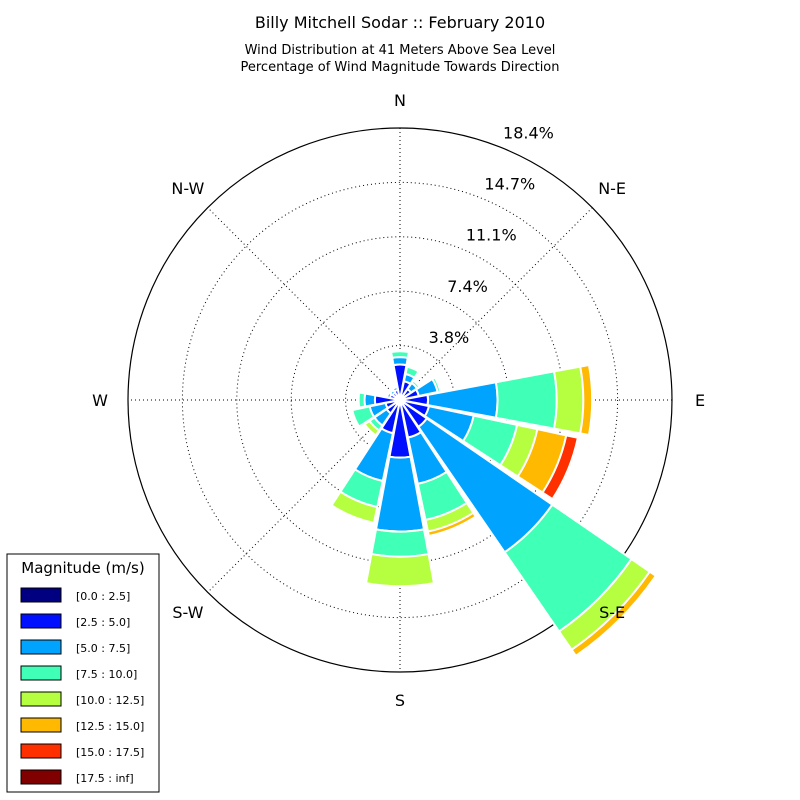  I want to click on legend-label: [12.5 : 15.0], so click(110, 726).